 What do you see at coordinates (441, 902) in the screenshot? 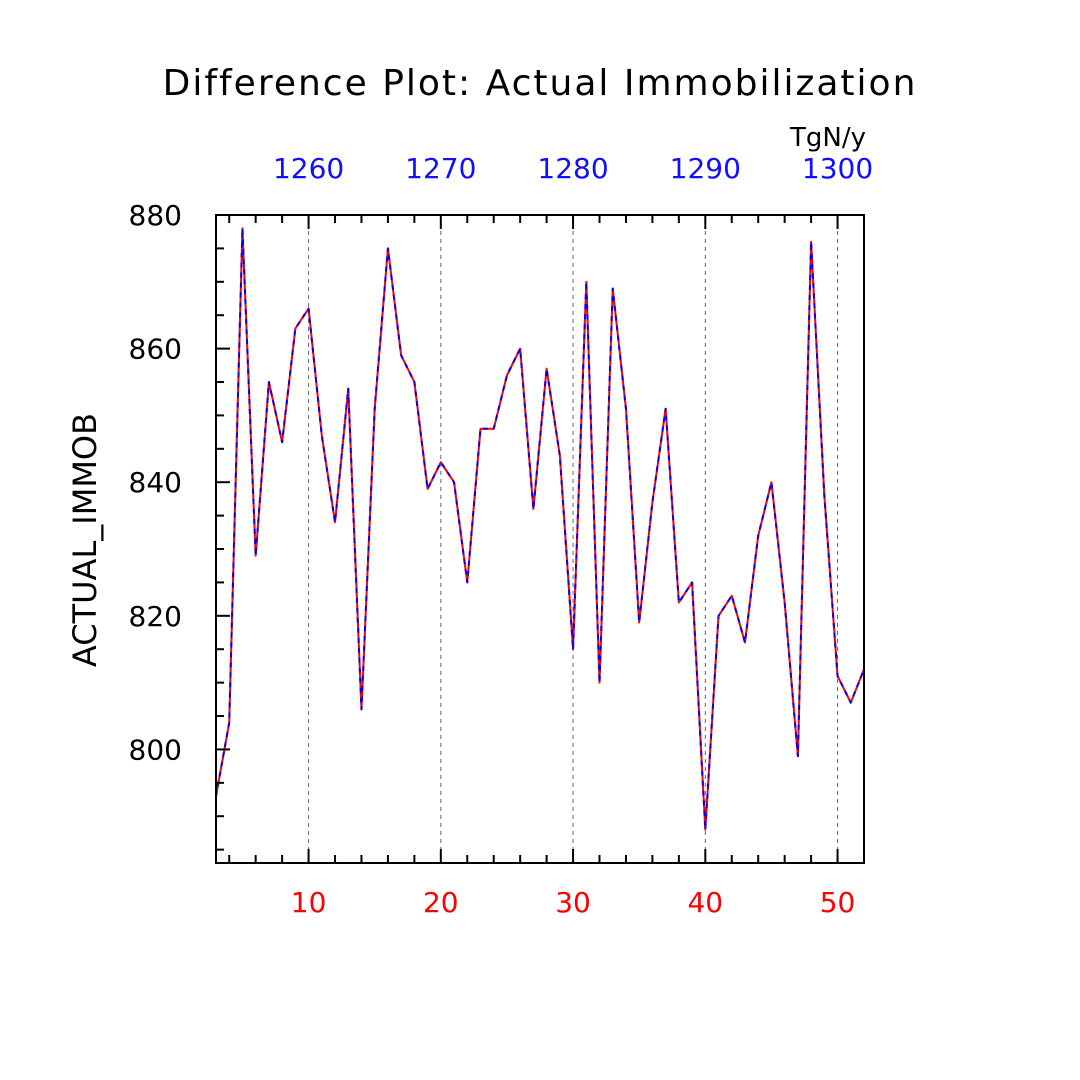
I see `x-tick-label: 20` at bounding box center [441, 902].